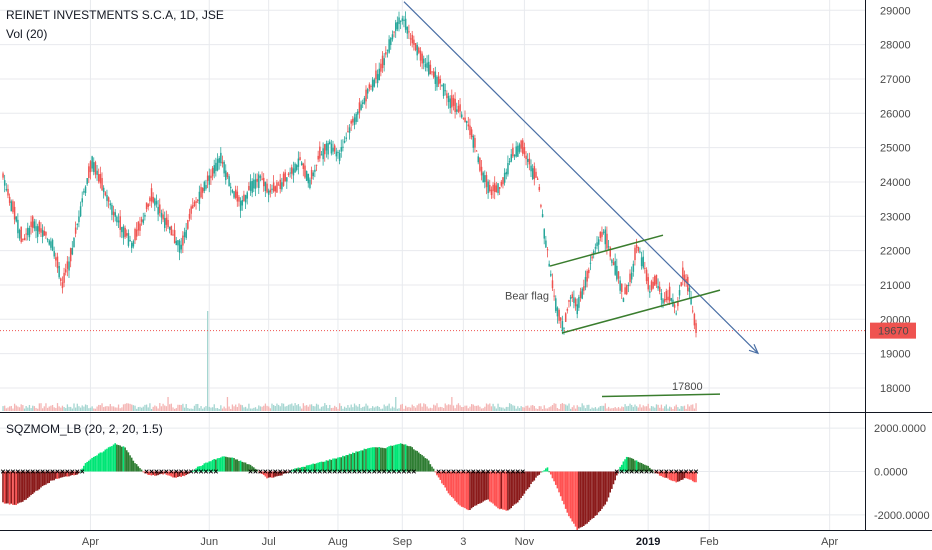 Image resolution: width=932 pixels, height=550 pixels. Describe the element at coordinates (648, 542) in the screenshot. I see `time-tick-label: 2019` at that location.